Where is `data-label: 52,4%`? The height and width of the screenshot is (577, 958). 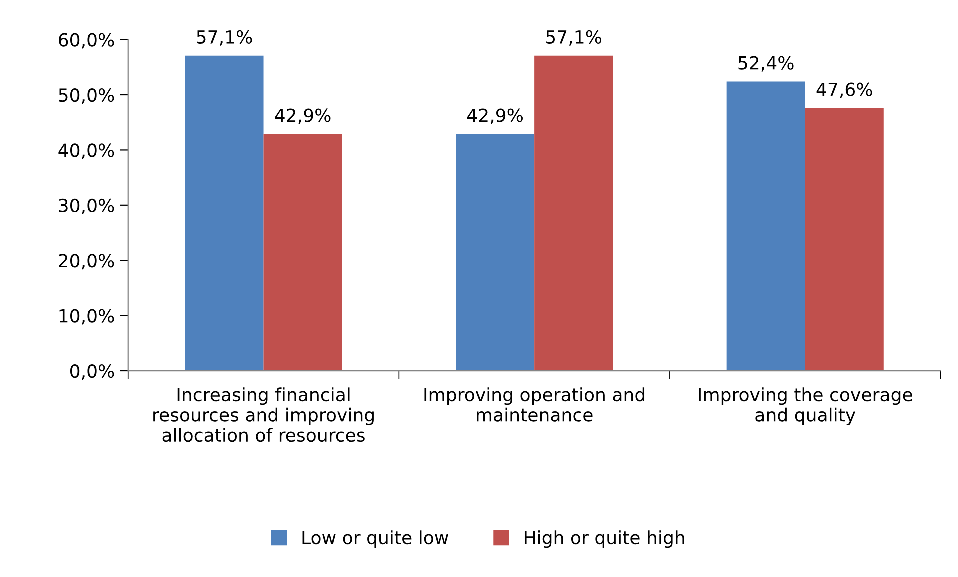
data-label: 52,4% is located at coordinates (766, 64).